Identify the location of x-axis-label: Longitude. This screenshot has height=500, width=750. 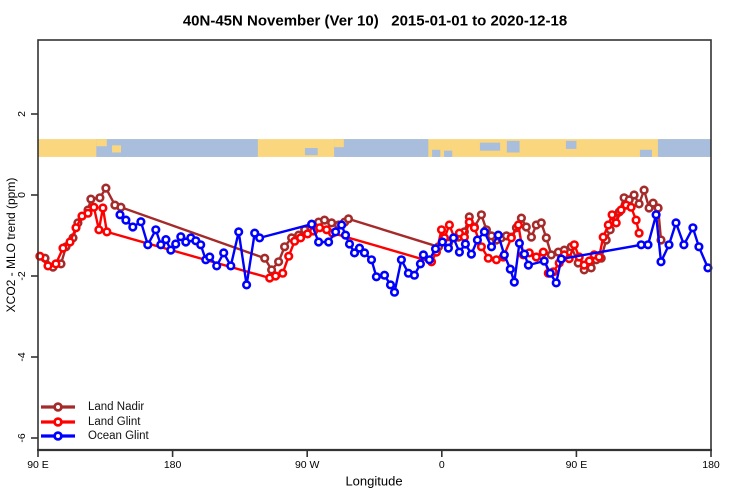
(374, 481).